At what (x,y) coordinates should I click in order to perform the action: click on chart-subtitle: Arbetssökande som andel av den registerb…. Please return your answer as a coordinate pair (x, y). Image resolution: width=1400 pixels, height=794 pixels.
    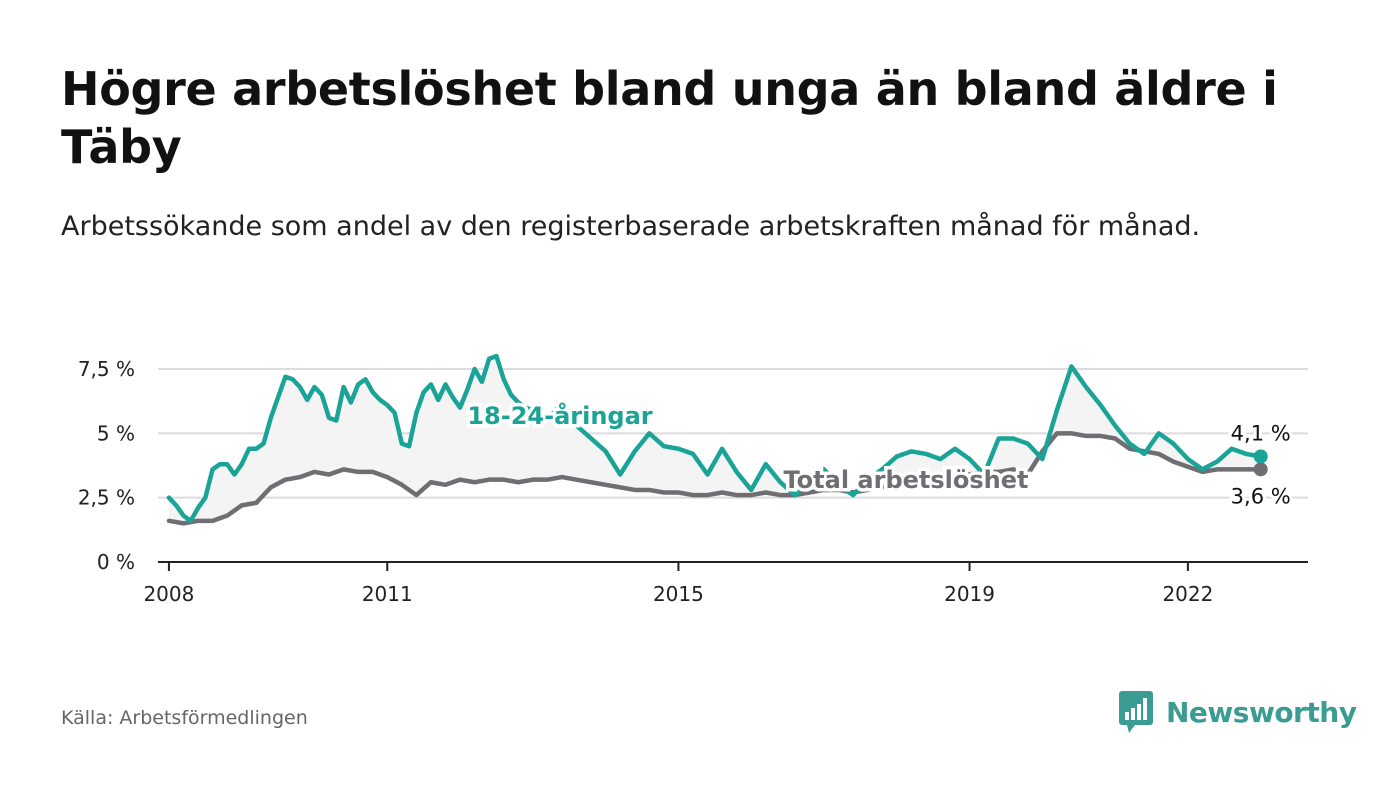
    Looking at the image, I should click on (631, 226).